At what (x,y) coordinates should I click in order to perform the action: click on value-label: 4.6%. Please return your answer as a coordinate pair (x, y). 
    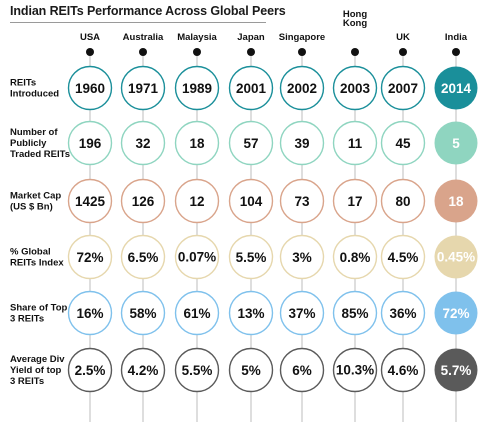
    Looking at the image, I should click on (403, 370).